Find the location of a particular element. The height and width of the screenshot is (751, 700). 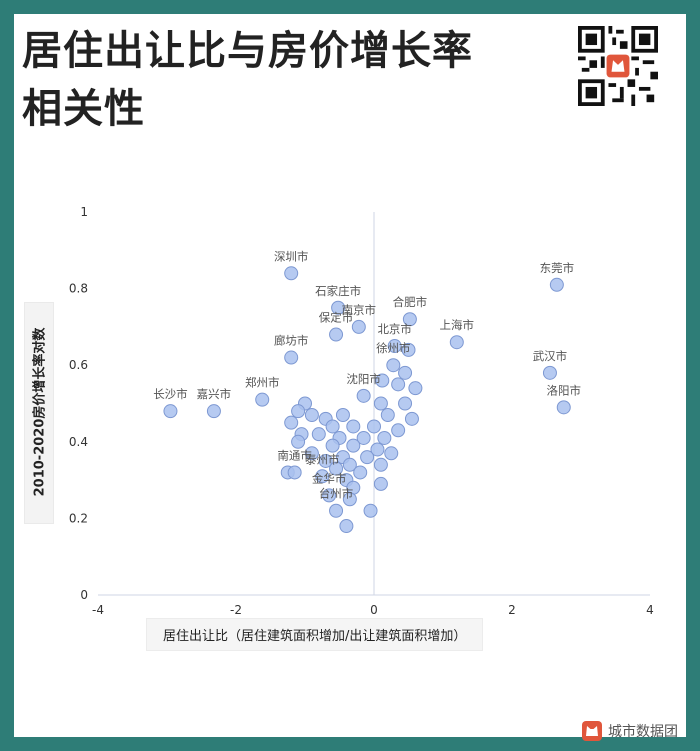

y-tick-label: 0.6 is located at coordinates (78, 365).